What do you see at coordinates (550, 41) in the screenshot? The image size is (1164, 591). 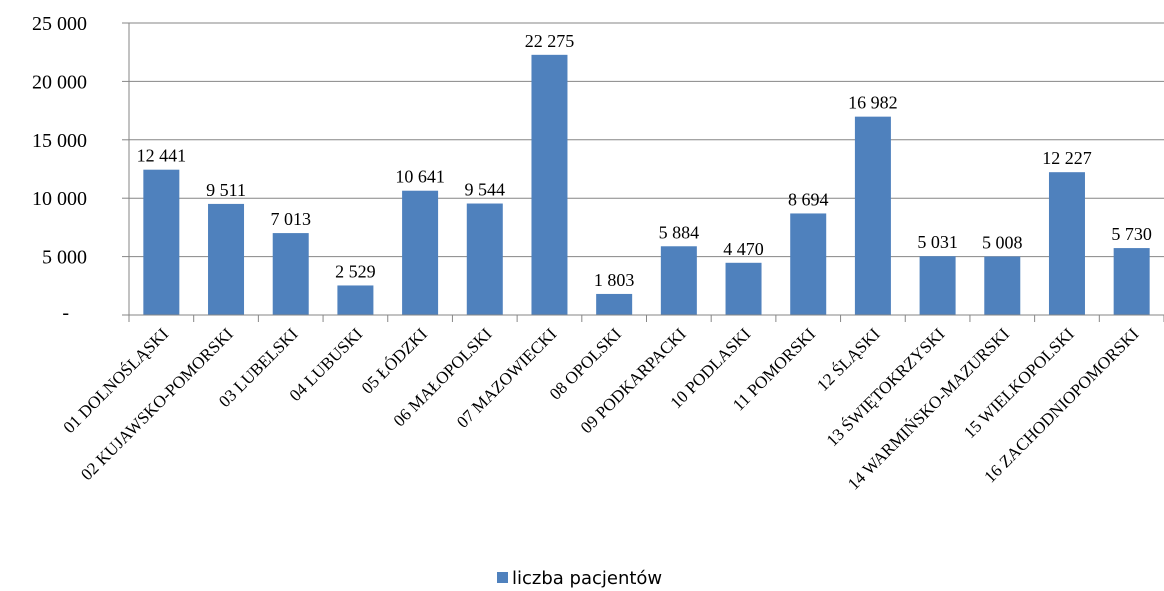 I see `data-label: 22 275` at bounding box center [550, 41].